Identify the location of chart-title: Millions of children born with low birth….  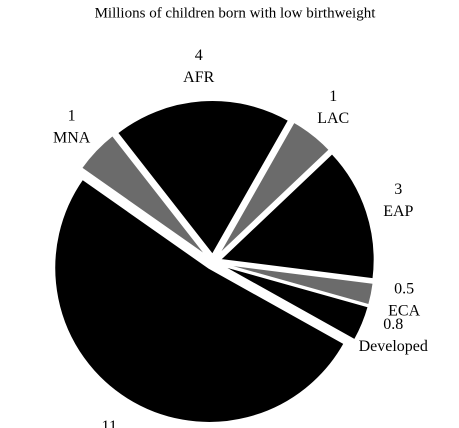
(236, 13).